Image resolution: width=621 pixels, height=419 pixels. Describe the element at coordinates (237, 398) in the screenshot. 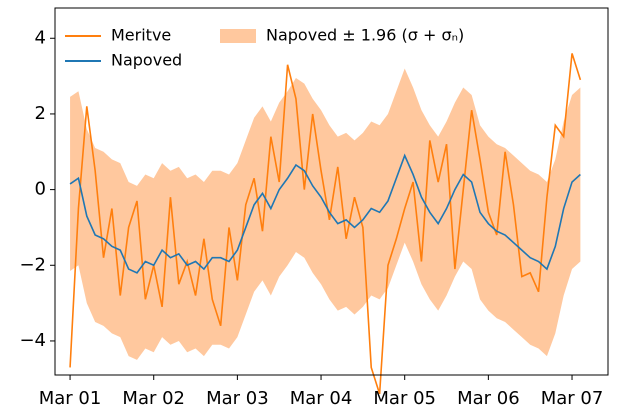

I see `x-tick-label: Mar 03` at that location.